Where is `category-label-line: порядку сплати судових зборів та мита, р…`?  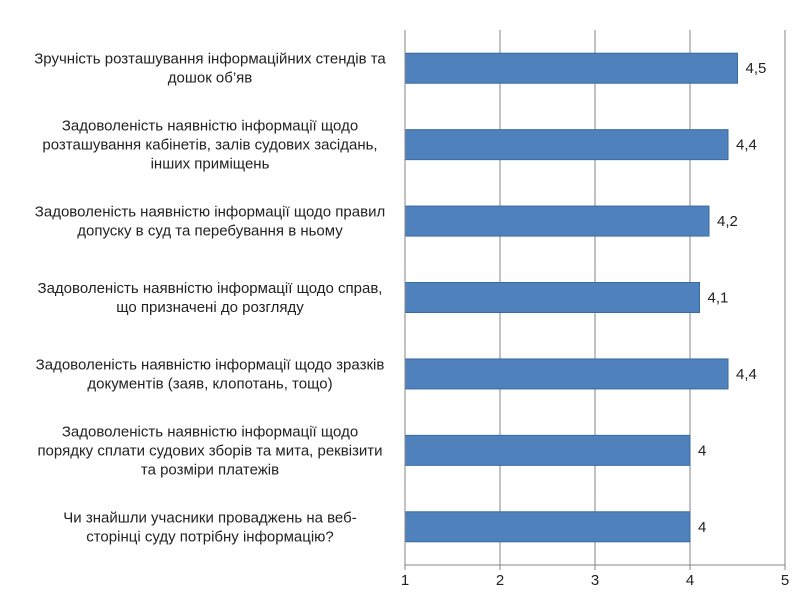
category-label-line: порядку сплати судових зборів та мита, р… is located at coordinates (209, 450).